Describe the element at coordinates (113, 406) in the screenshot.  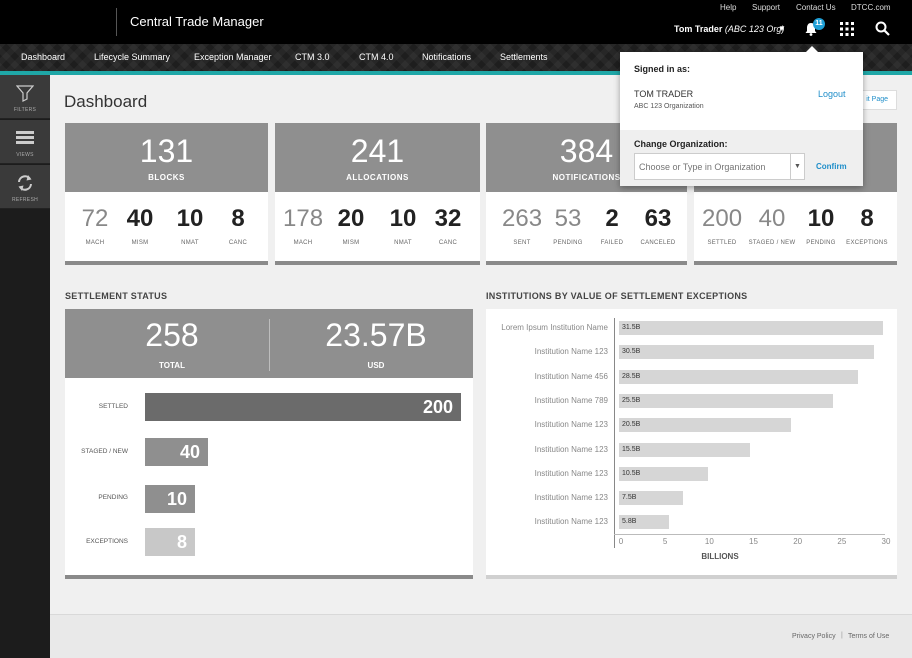
I see `settlement-bar-label: SETTLED` at that location.